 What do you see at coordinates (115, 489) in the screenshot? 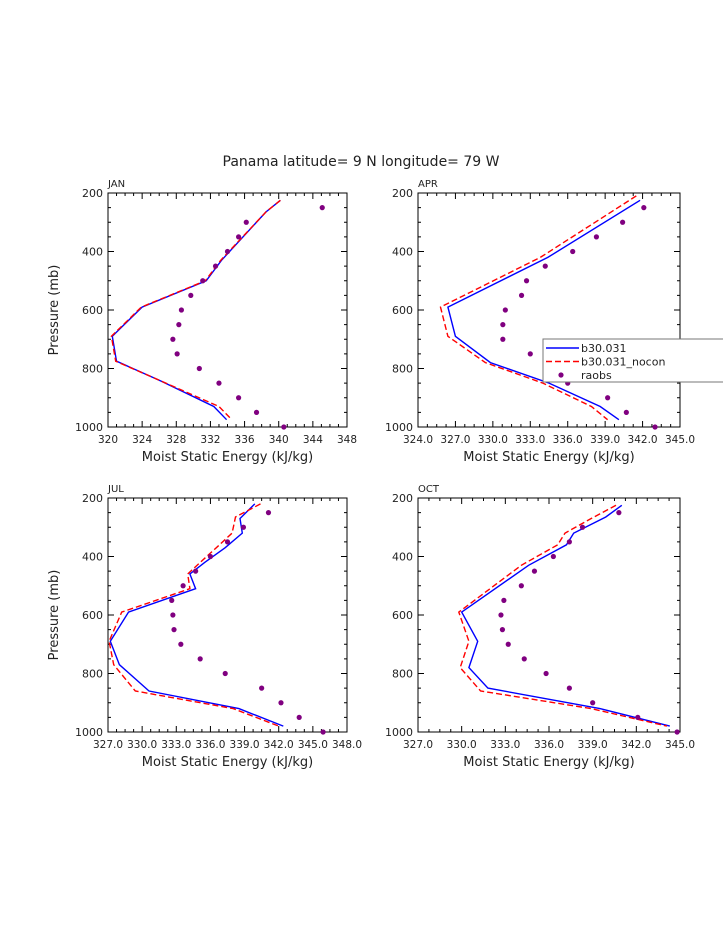
I see `panel-label: JUL` at bounding box center [115, 489].